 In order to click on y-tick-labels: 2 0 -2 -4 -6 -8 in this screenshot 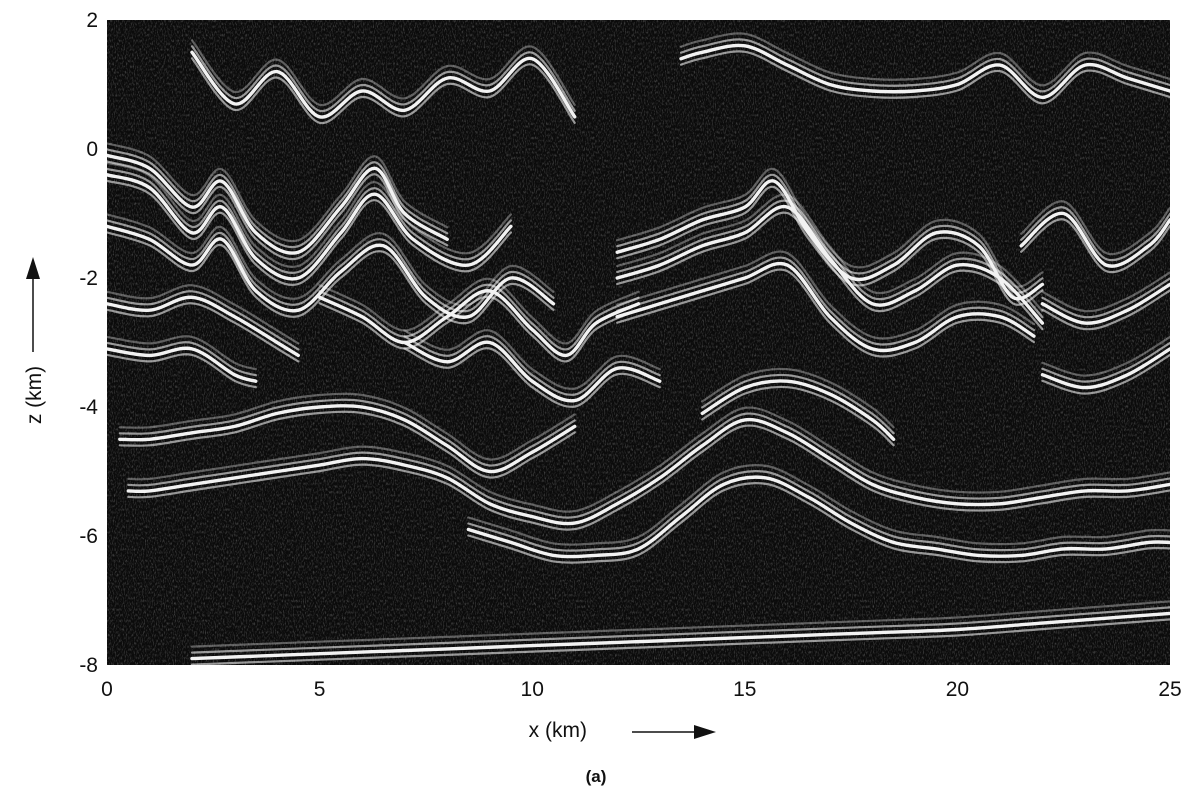, I will do `click(88, 343)`.